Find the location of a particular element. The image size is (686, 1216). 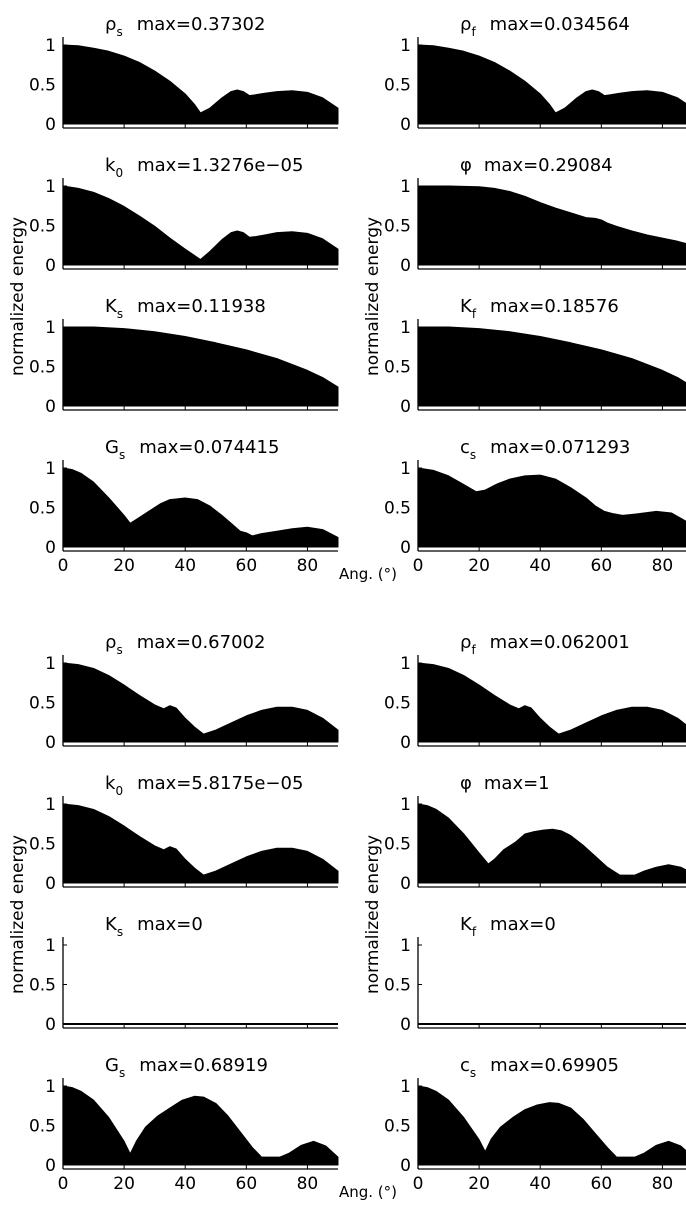

panel-title: k0 max=5.8175e−05 is located at coordinates (204, 785).